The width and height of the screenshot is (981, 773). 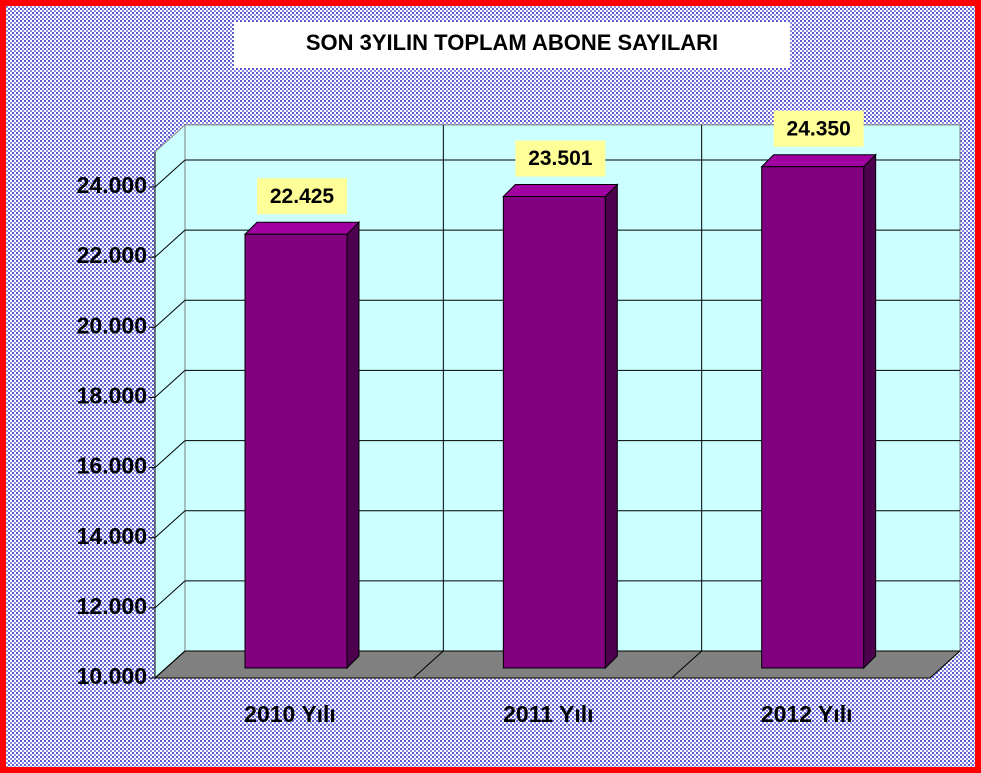 I want to click on x-tick-label: 2012 Yılı, so click(x=807, y=714).